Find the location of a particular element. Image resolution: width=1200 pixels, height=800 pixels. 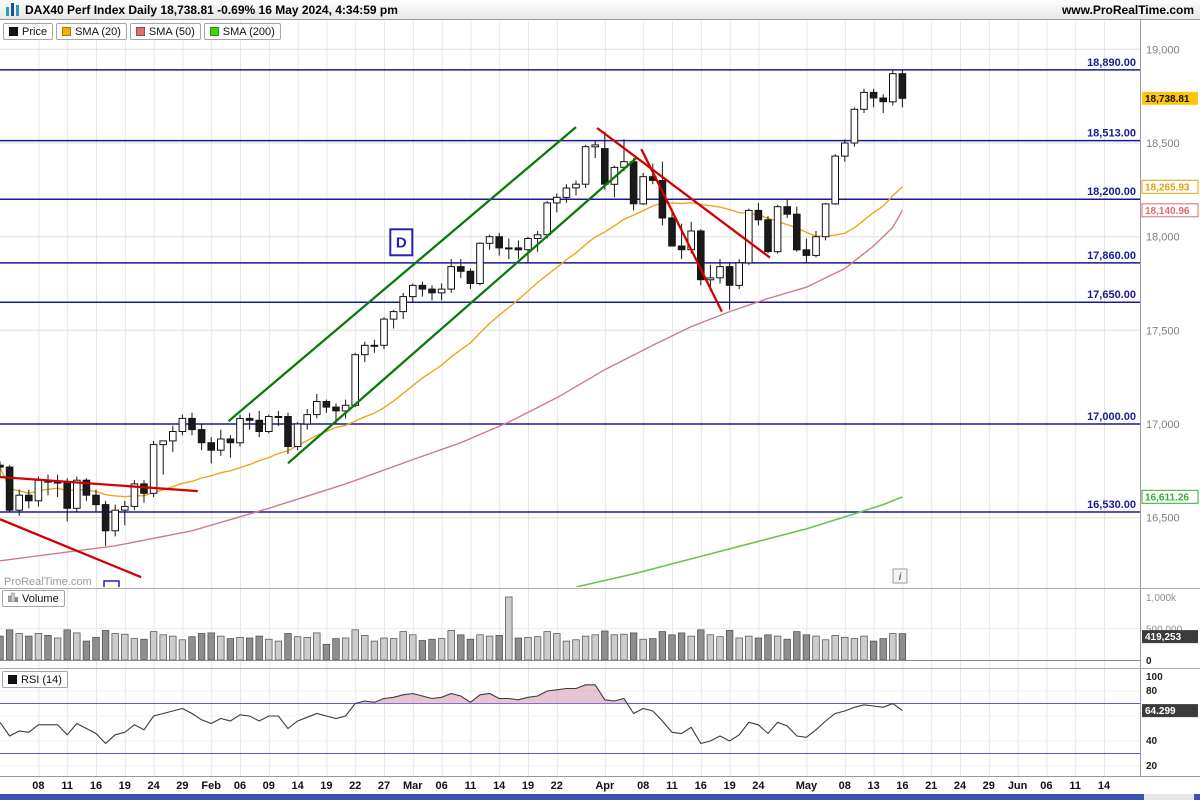

svg-text: D is located at coordinates (401, 242).